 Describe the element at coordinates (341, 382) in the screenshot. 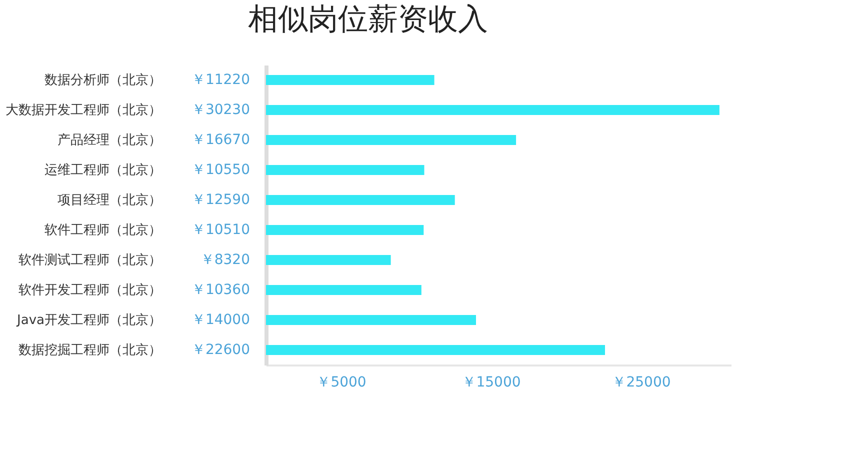

I see `x-tick-label: ￥5000` at that location.